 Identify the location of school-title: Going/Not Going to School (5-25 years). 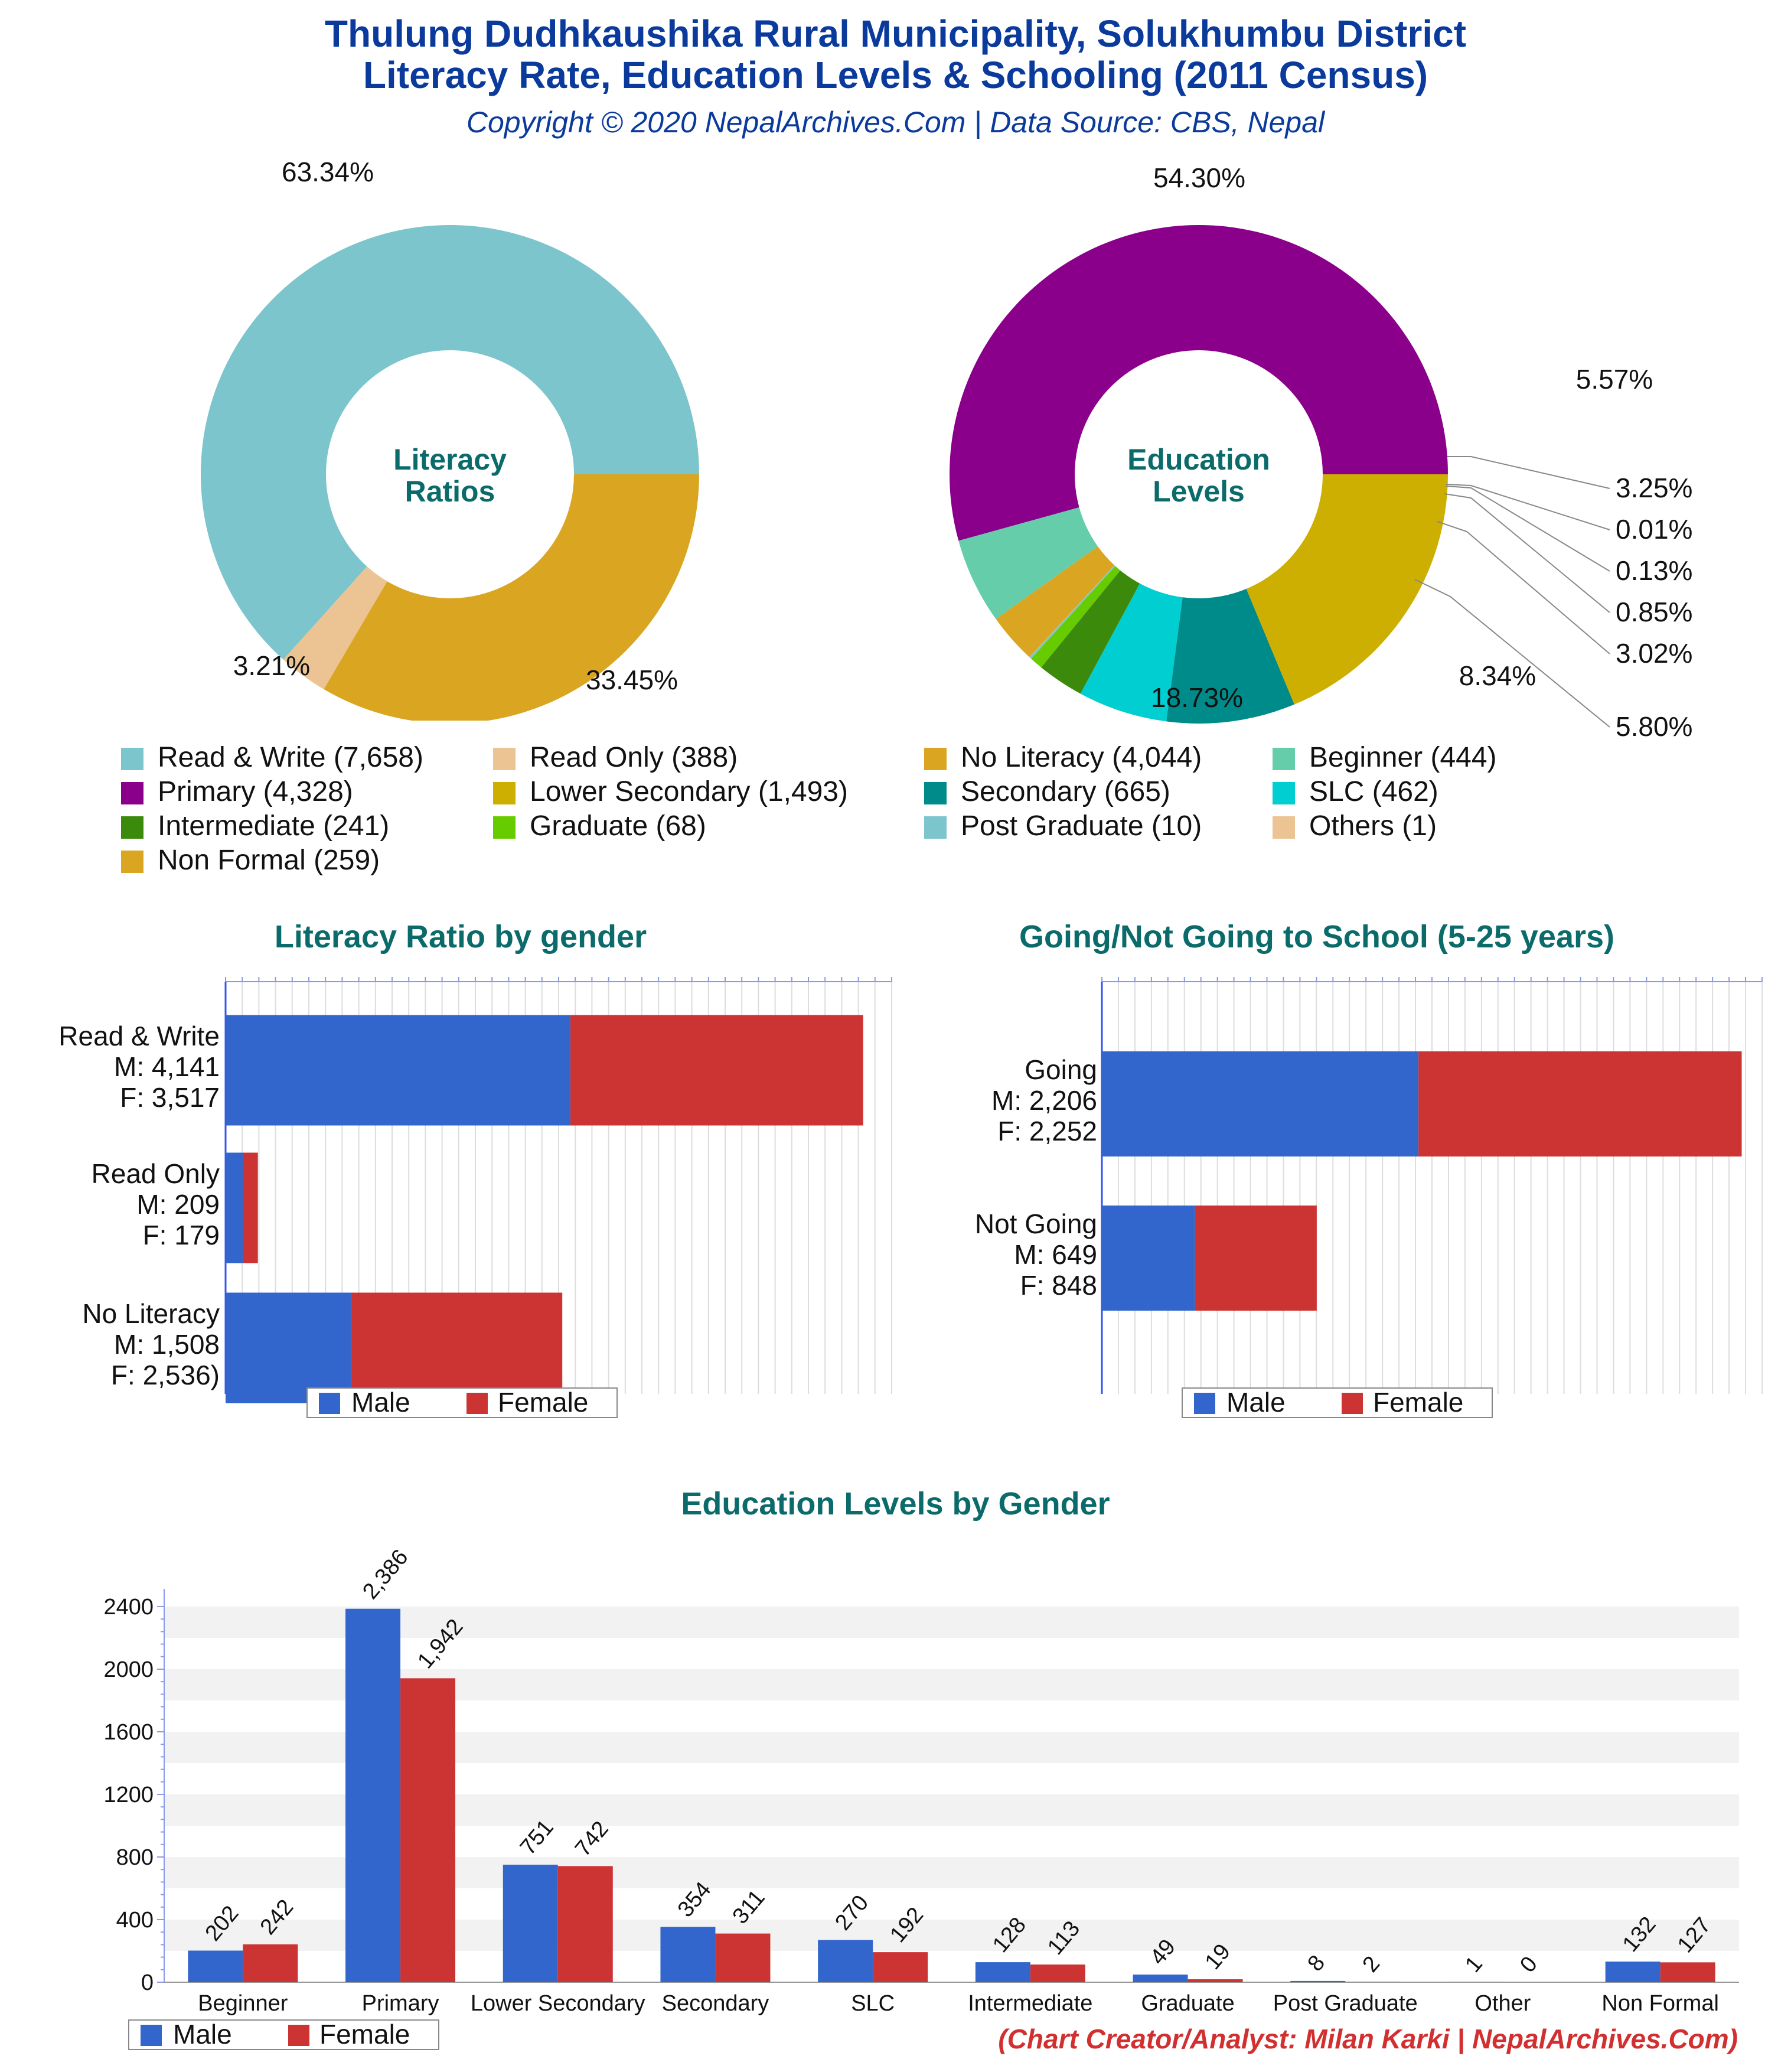
(1317, 936).